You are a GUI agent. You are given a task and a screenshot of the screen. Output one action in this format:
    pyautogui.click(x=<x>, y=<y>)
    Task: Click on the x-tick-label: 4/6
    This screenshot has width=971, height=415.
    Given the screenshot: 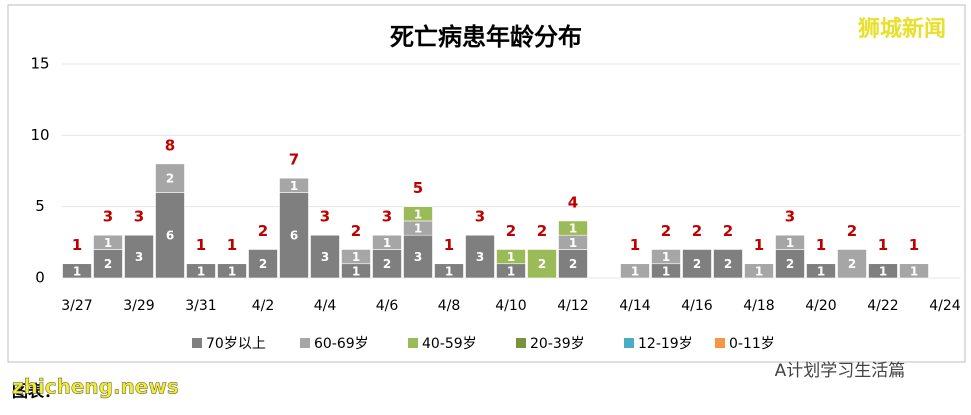 What is the action you would take?
    pyautogui.click(x=387, y=306)
    